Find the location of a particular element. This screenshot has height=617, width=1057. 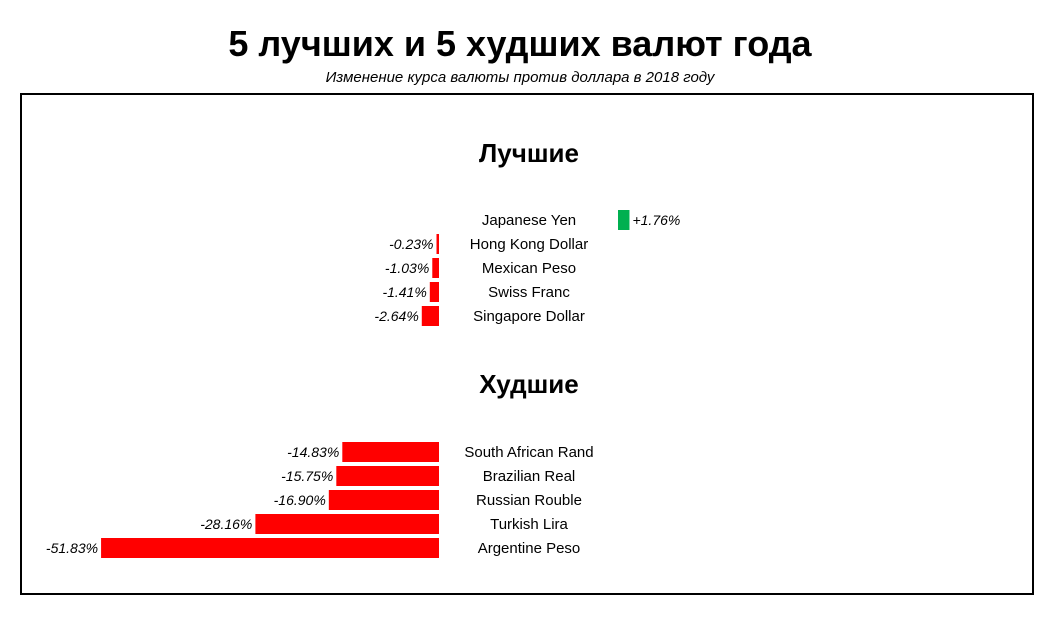

category-label: Brazilian Real is located at coordinates (529, 476).